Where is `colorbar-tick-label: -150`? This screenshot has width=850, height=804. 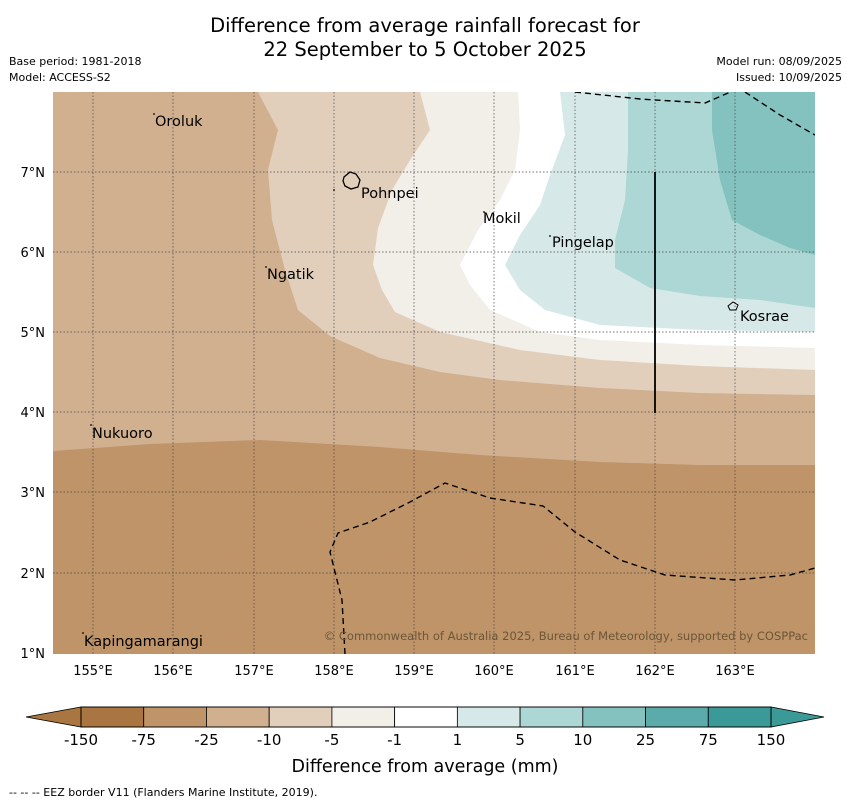 colorbar-tick-label: -150 is located at coordinates (81, 740).